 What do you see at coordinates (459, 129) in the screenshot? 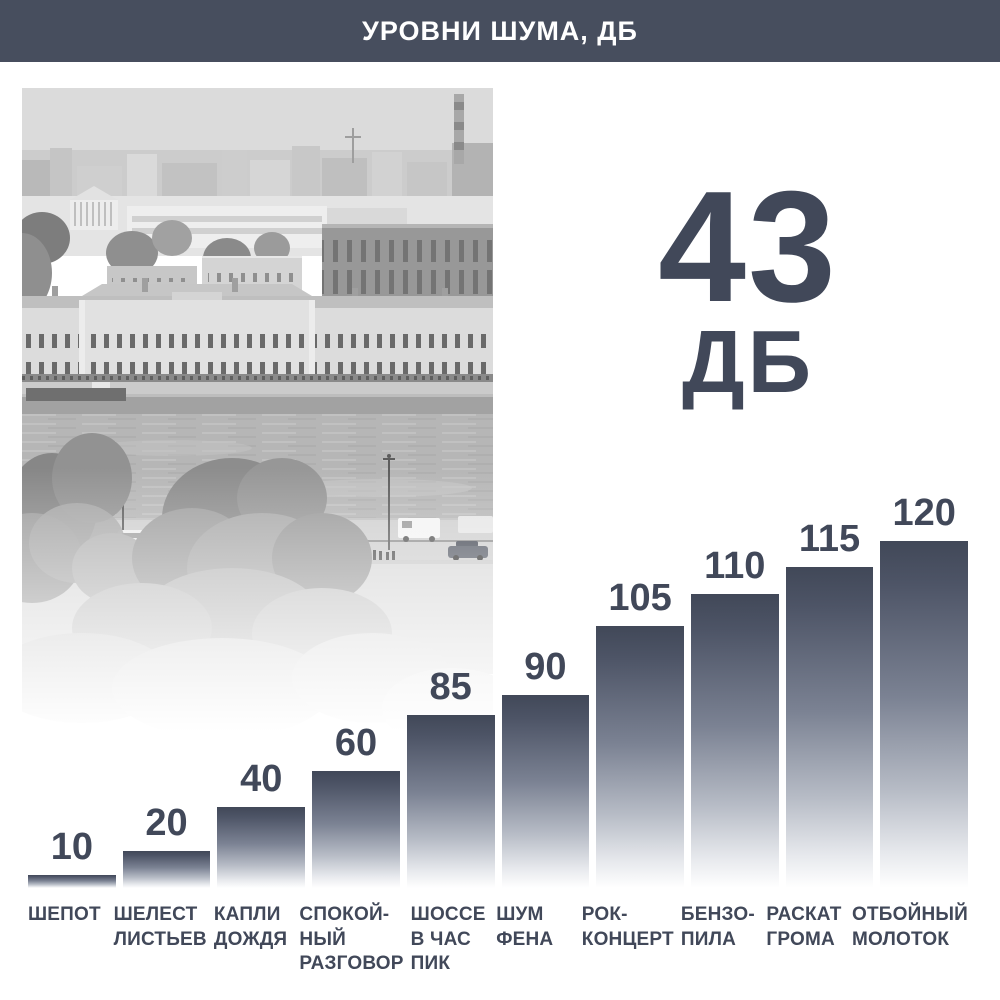
I see `chimney` at bounding box center [459, 129].